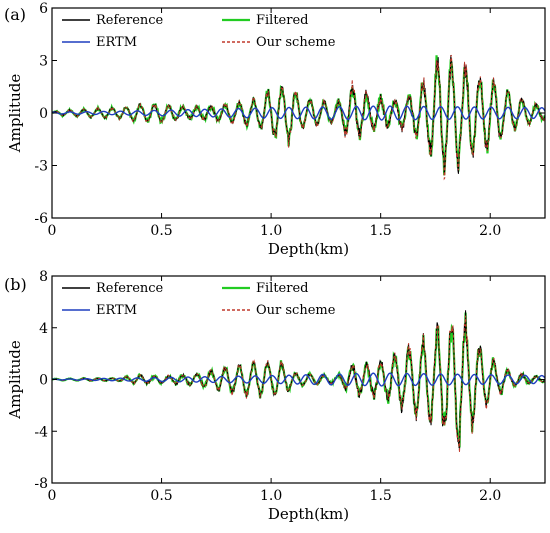 This screenshot has width=550, height=533. I want to click on y-tick-label: -3, so click(41, 167).